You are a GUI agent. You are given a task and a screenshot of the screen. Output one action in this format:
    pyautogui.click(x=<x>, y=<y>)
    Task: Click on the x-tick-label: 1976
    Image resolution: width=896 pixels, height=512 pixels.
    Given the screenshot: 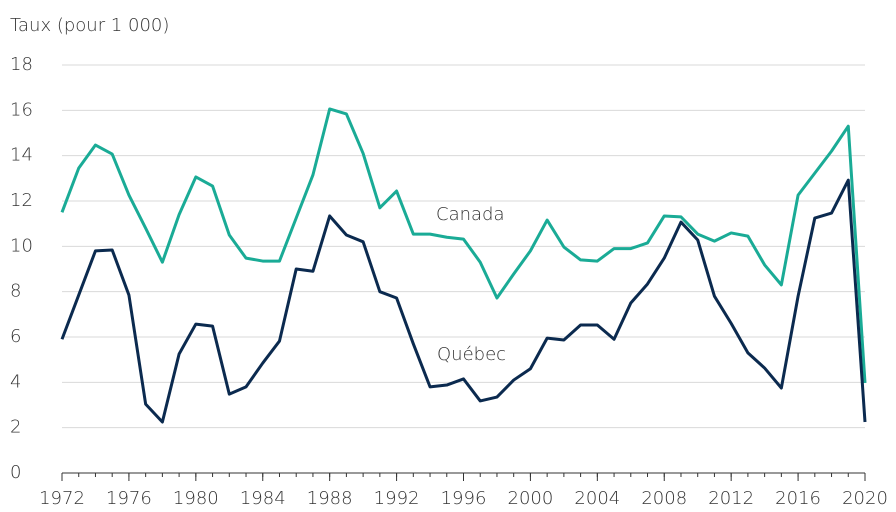 What is the action you would take?
    pyautogui.click(x=129, y=498)
    